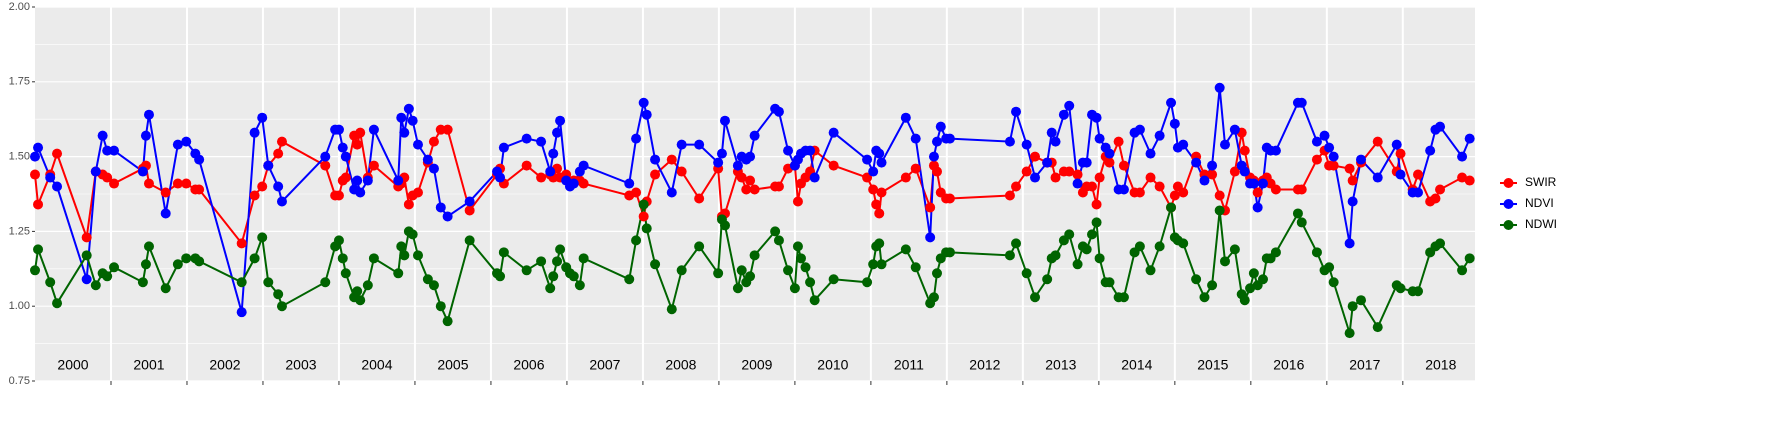  I want to click on legend-label: SWIR, so click(1541, 182).